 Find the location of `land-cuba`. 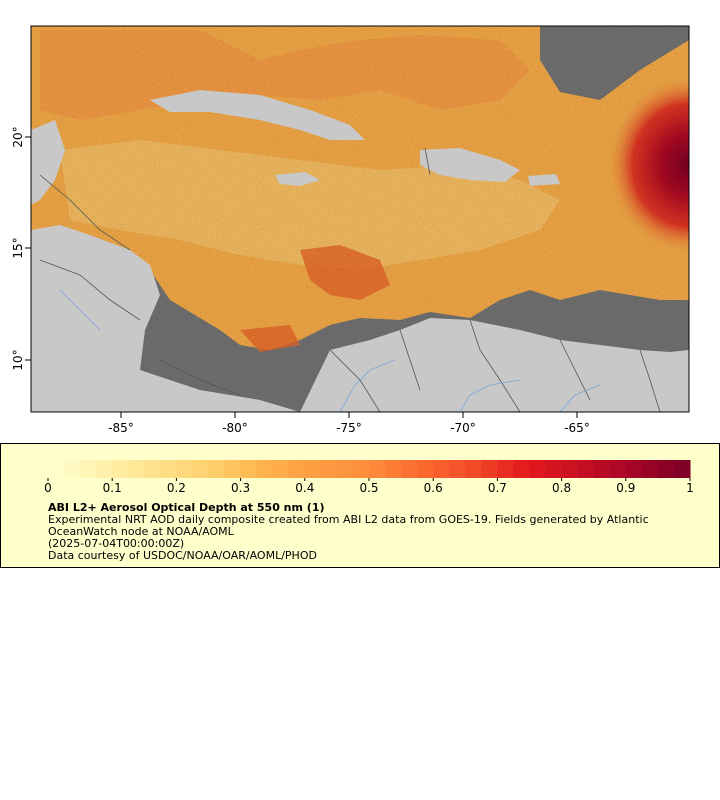

land-cuba is located at coordinates (257, 115).